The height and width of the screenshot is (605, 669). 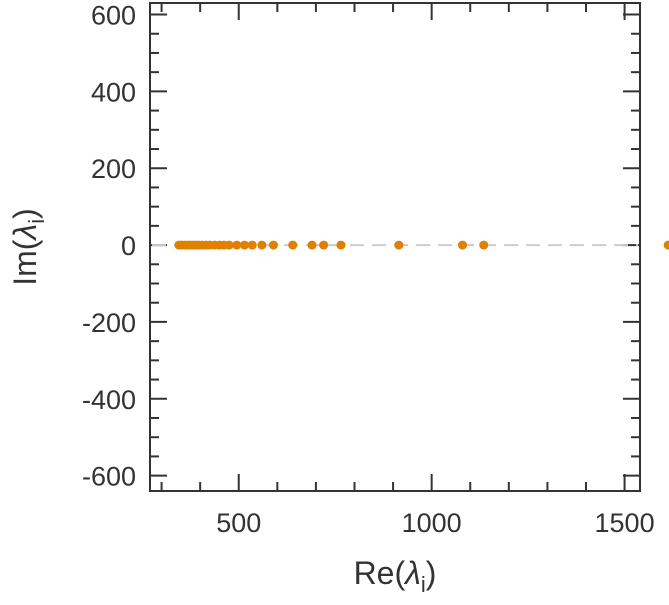 What do you see at coordinates (109, 477) in the screenshot?
I see `y-tick-label: -600` at bounding box center [109, 477].